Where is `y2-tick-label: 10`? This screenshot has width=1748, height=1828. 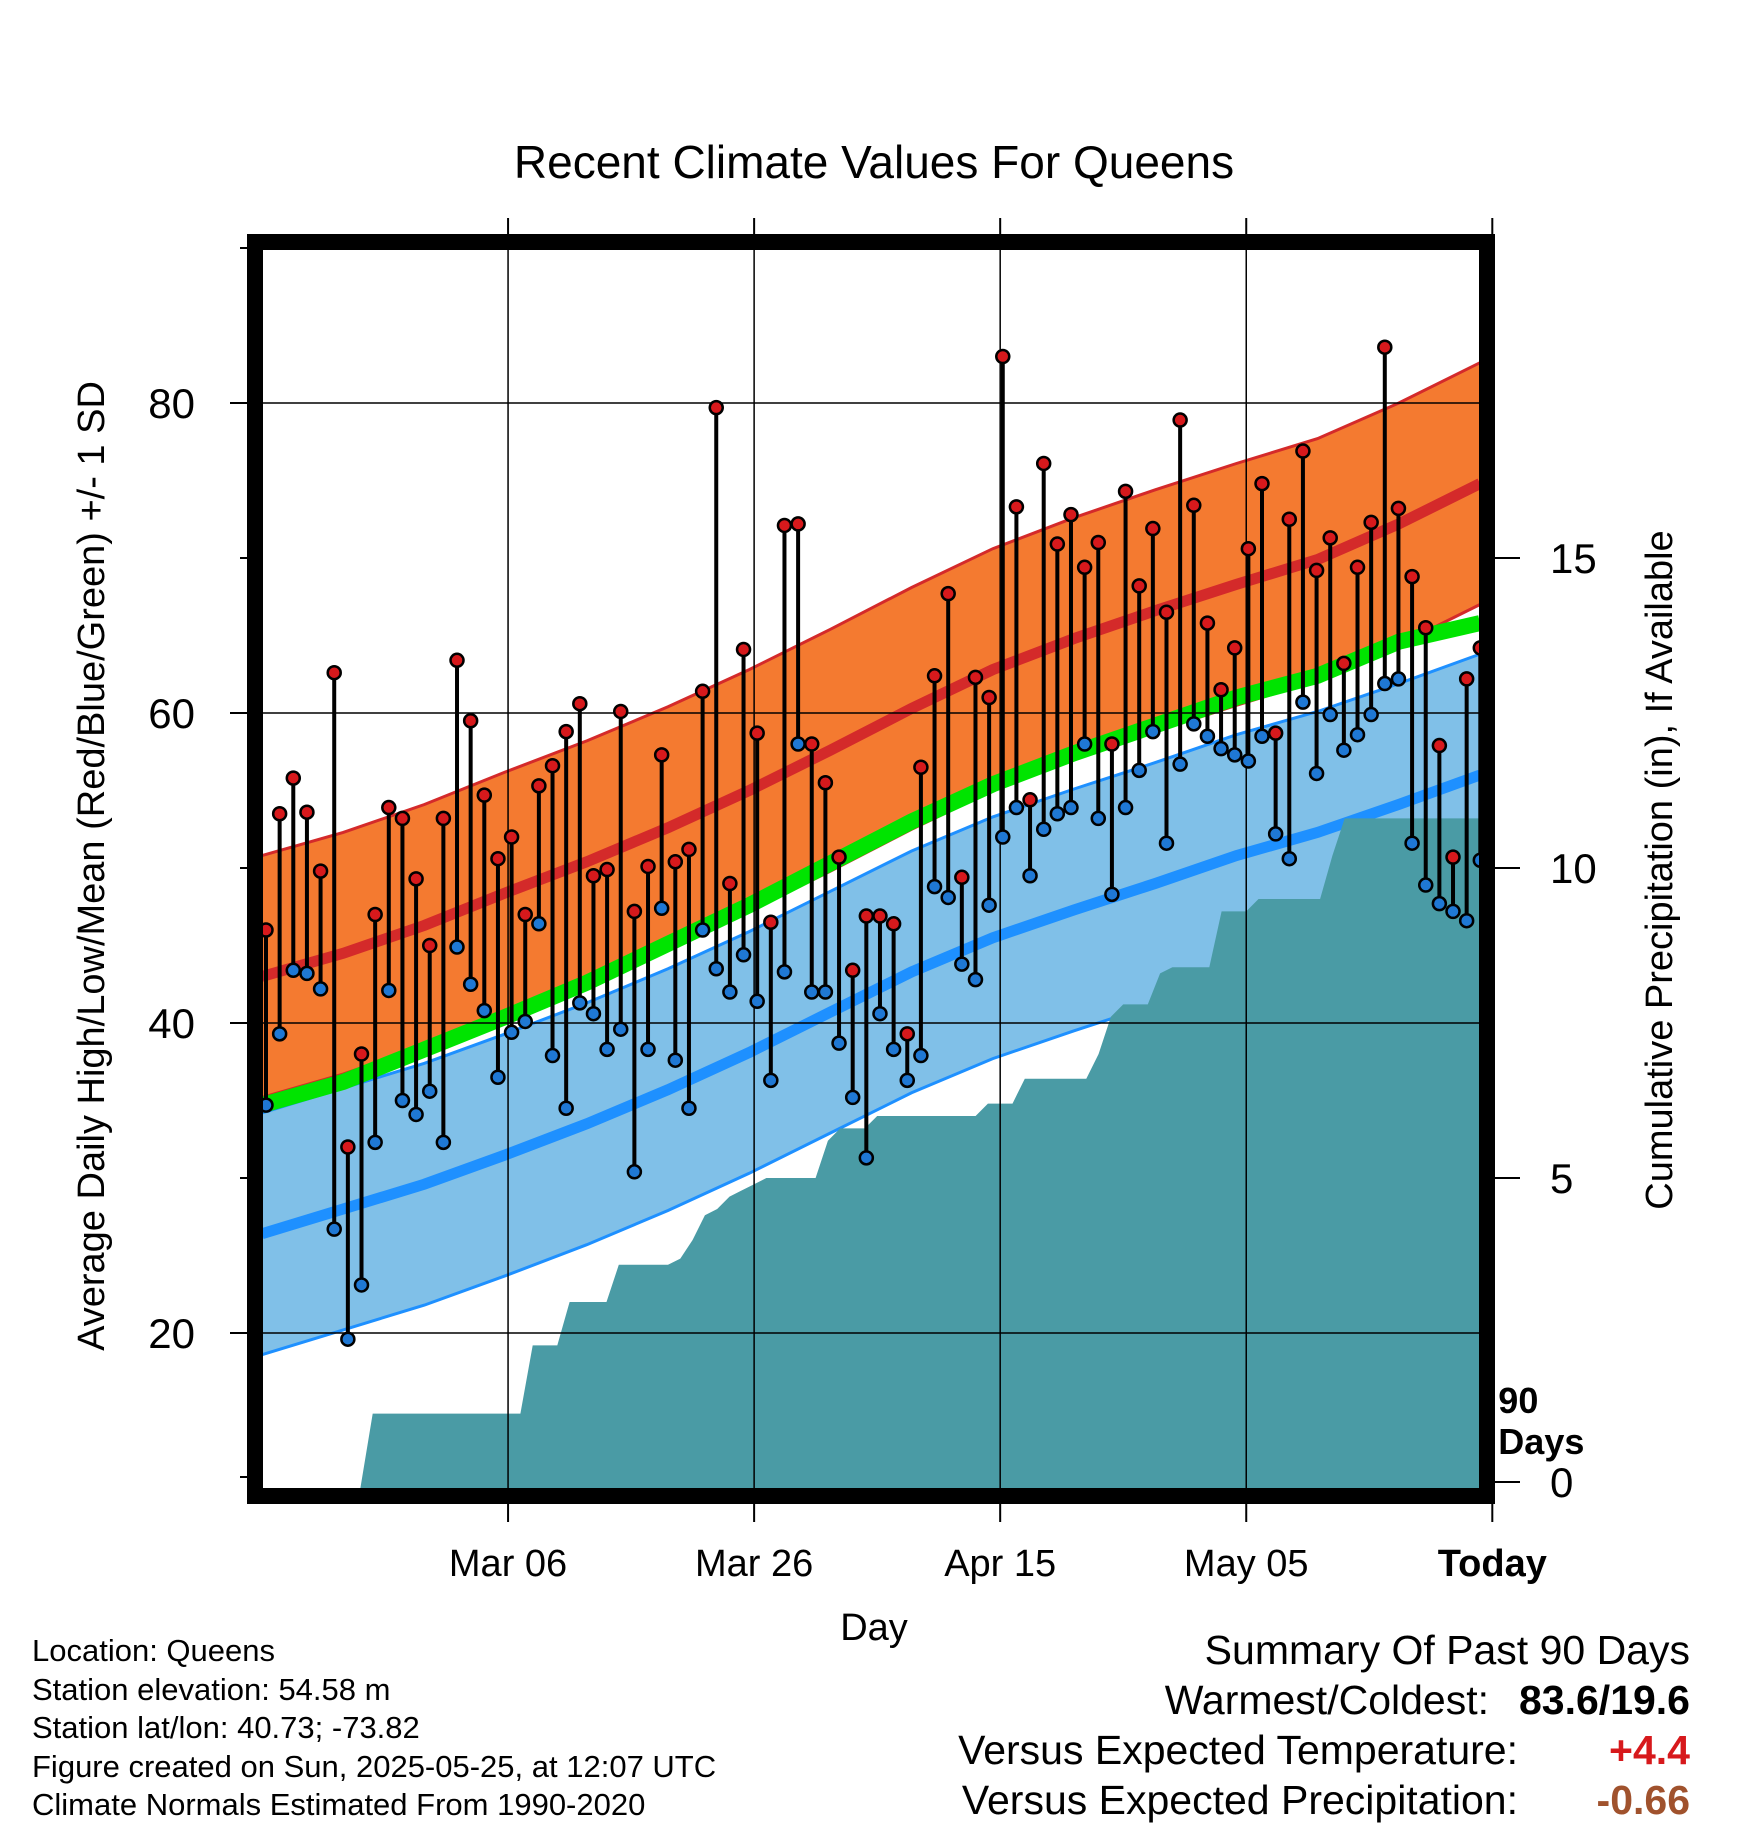 y2-tick-label: 10 is located at coordinates (1573, 868).